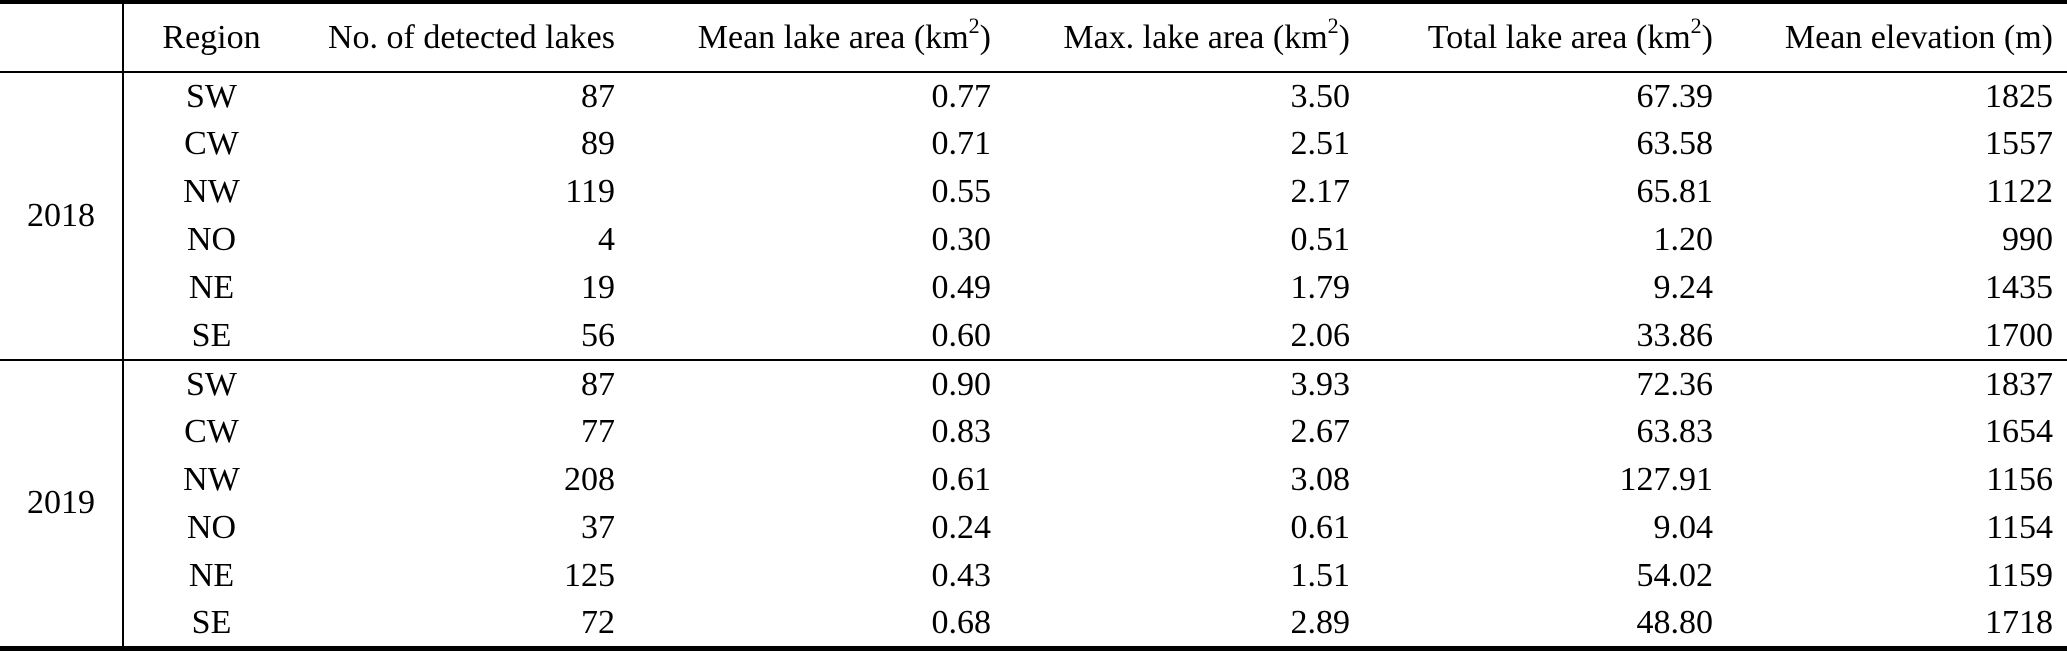 This screenshot has width=2067, height=661. Describe the element at coordinates (1320, 287) in the screenshot. I see `value-max-area: 1.79` at that location.